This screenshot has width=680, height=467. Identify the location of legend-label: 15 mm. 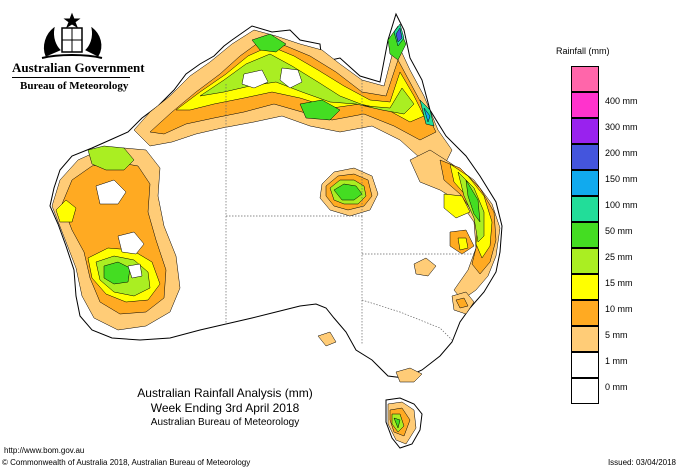
(619, 283).